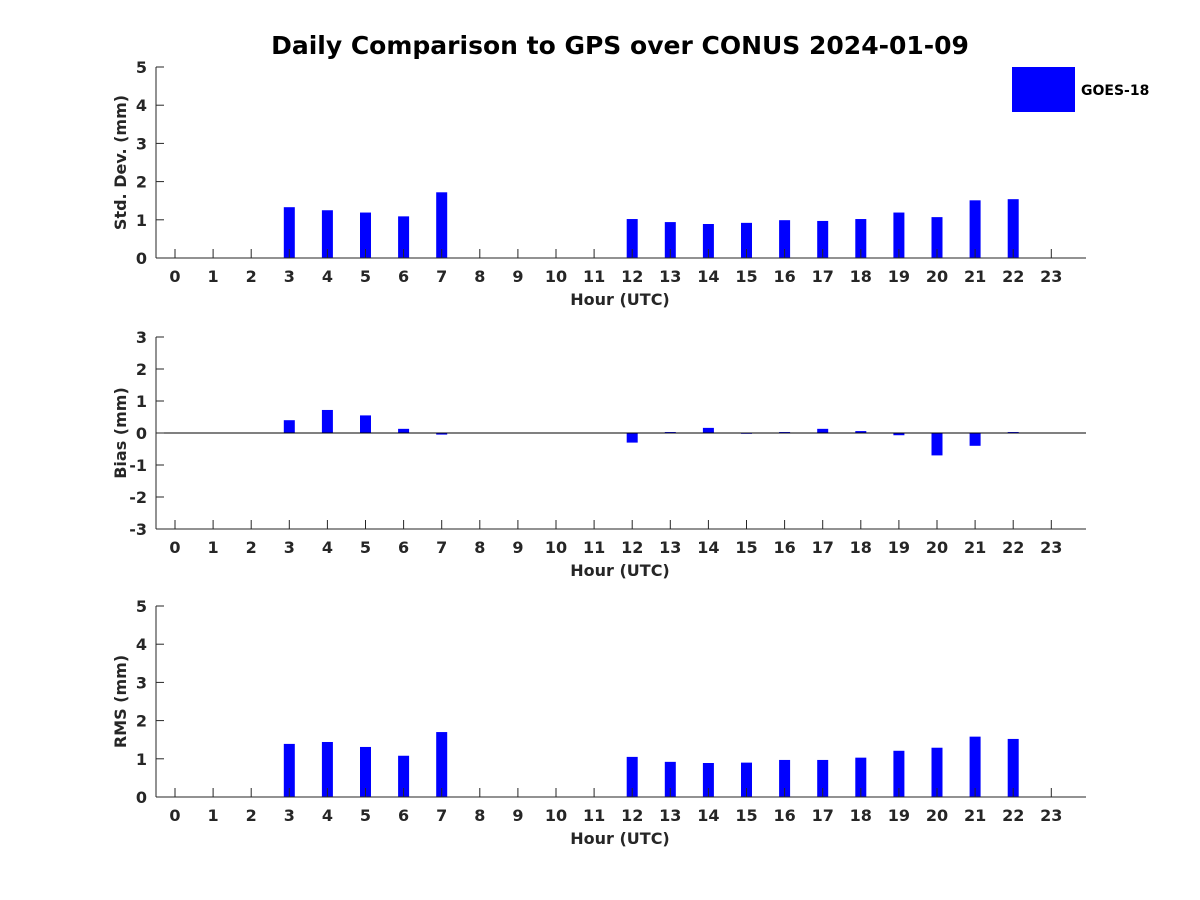  What do you see at coordinates (670, 547) in the screenshot?
I see `bias-x-tick-label: 13` at bounding box center [670, 547].